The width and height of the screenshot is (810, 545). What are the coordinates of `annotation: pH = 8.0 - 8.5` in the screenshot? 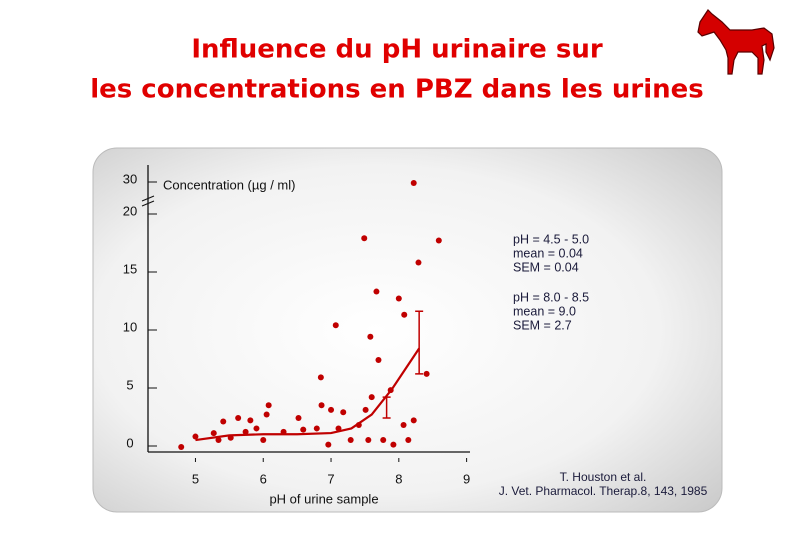 It's located at (551, 297).